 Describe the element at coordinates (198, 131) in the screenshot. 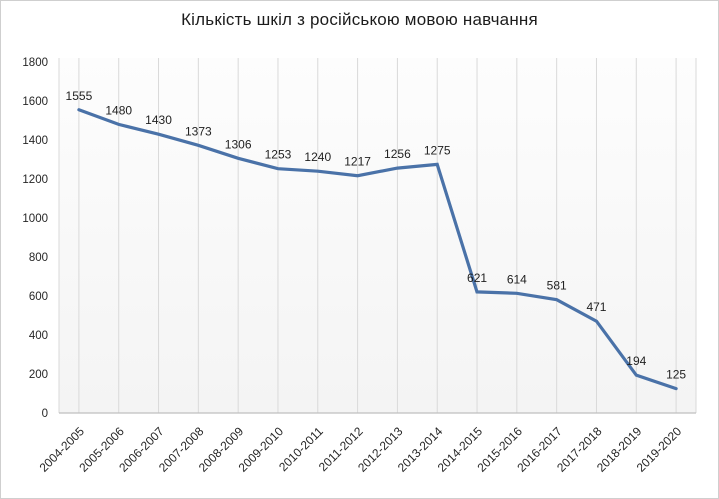

I see `data-label: 1373` at that location.